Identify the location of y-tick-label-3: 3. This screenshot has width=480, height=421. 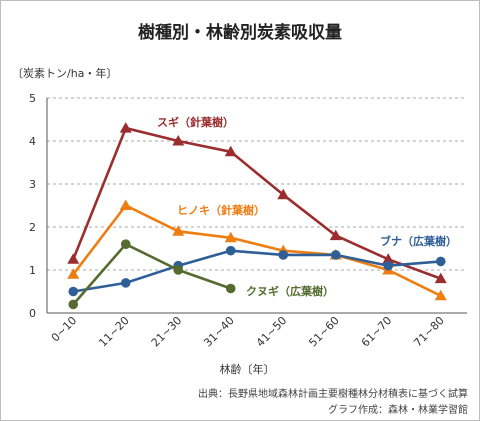
(32, 184).